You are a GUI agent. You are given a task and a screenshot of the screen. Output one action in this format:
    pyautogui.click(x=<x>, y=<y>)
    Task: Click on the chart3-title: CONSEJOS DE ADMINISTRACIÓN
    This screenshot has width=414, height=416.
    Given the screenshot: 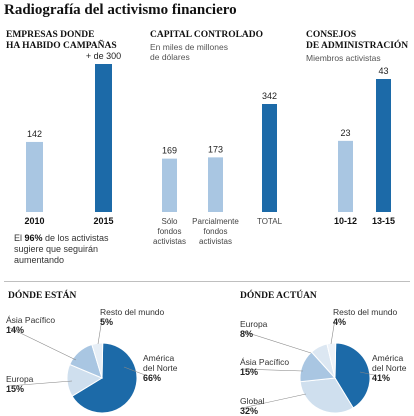 What is the action you would take?
    pyautogui.click(x=357, y=41)
    